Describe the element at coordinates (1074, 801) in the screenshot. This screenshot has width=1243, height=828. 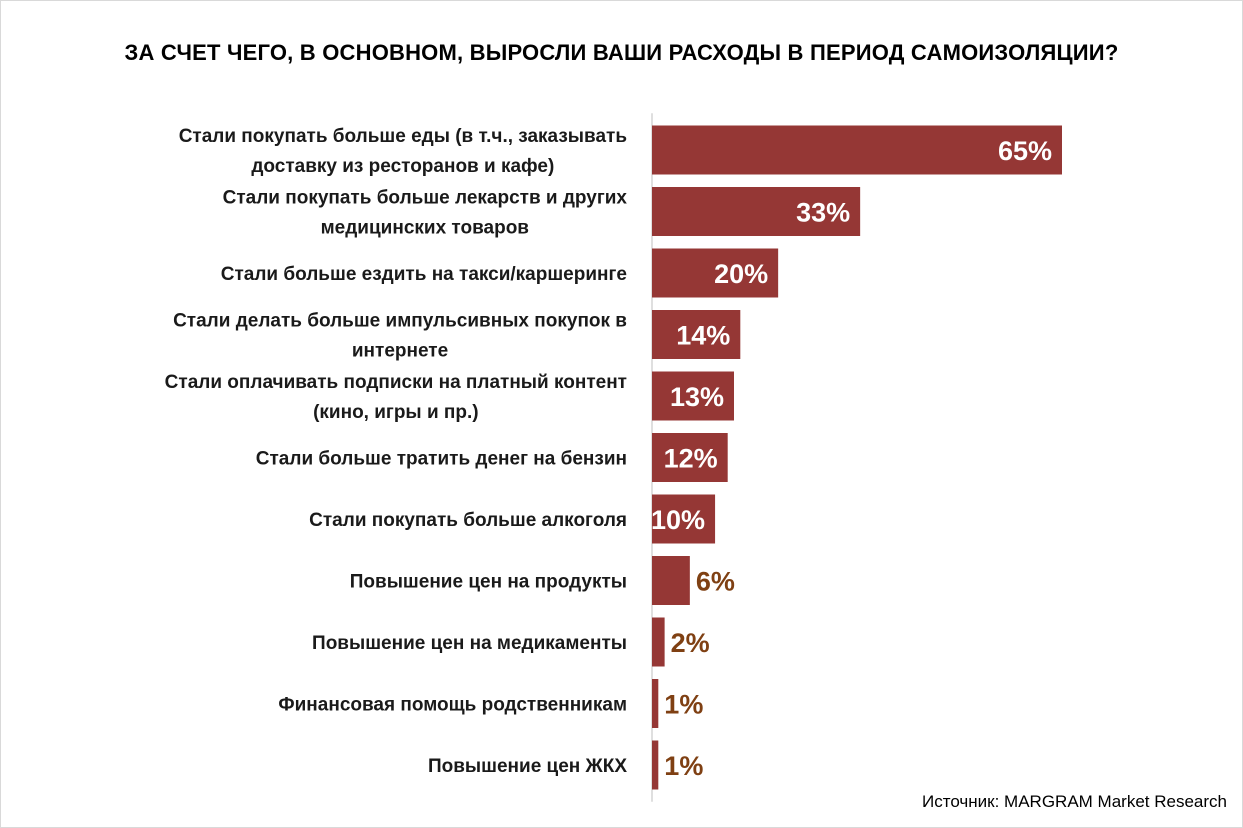
I see `source-note: Источник: MARGRAM Market Research` at that location.